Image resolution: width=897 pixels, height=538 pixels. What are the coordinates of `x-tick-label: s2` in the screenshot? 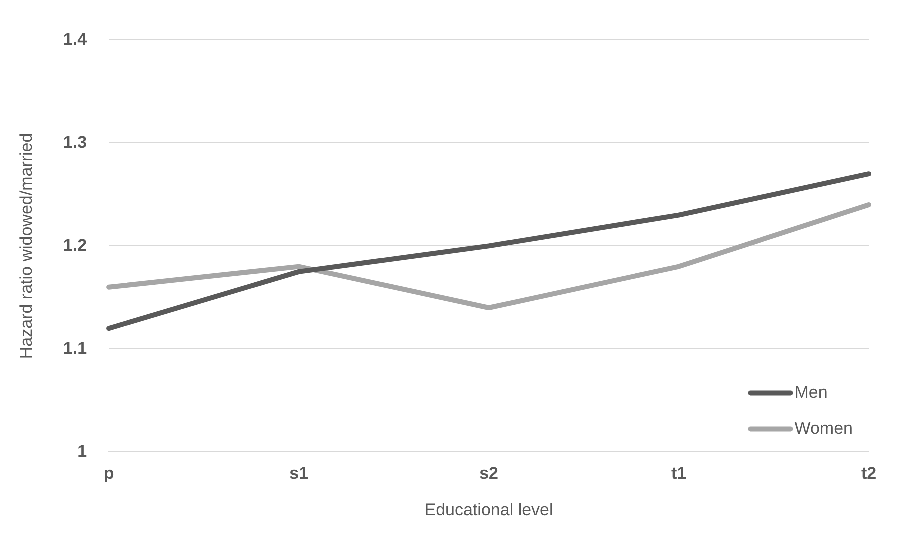 It's located at (489, 474).